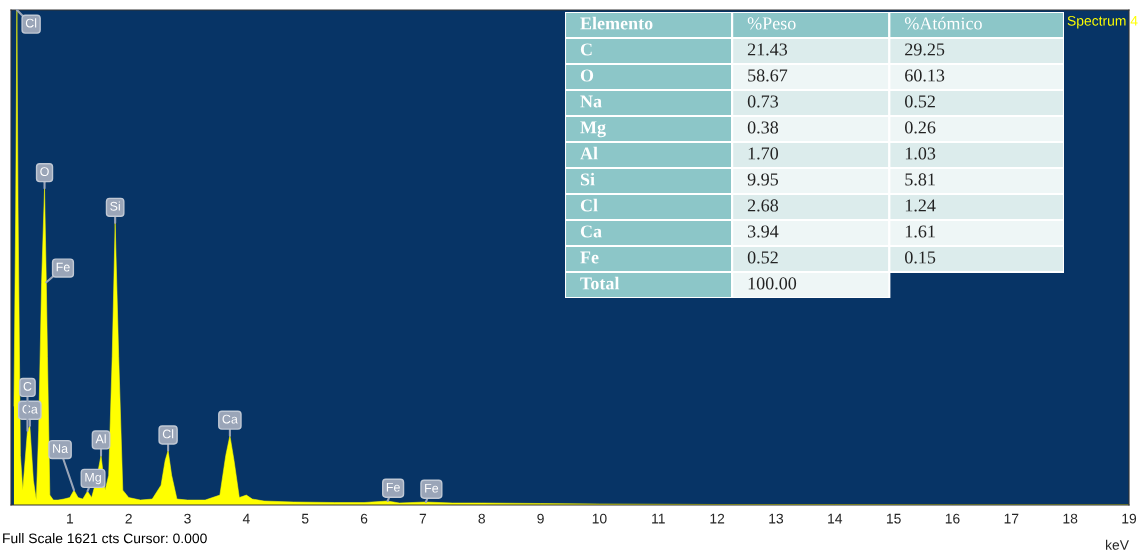  What do you see at coordinates (364, 518) in the screenshot?
I see `x-tick-label: 6` at bounding box center [364, 518].